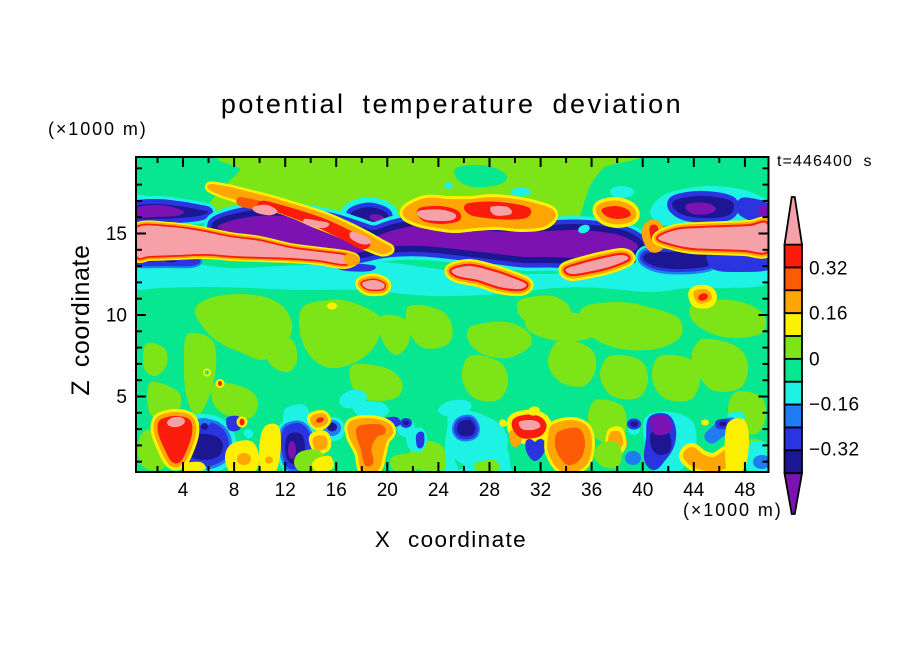  I want to click on svg-text: 0, so click(814, 360).